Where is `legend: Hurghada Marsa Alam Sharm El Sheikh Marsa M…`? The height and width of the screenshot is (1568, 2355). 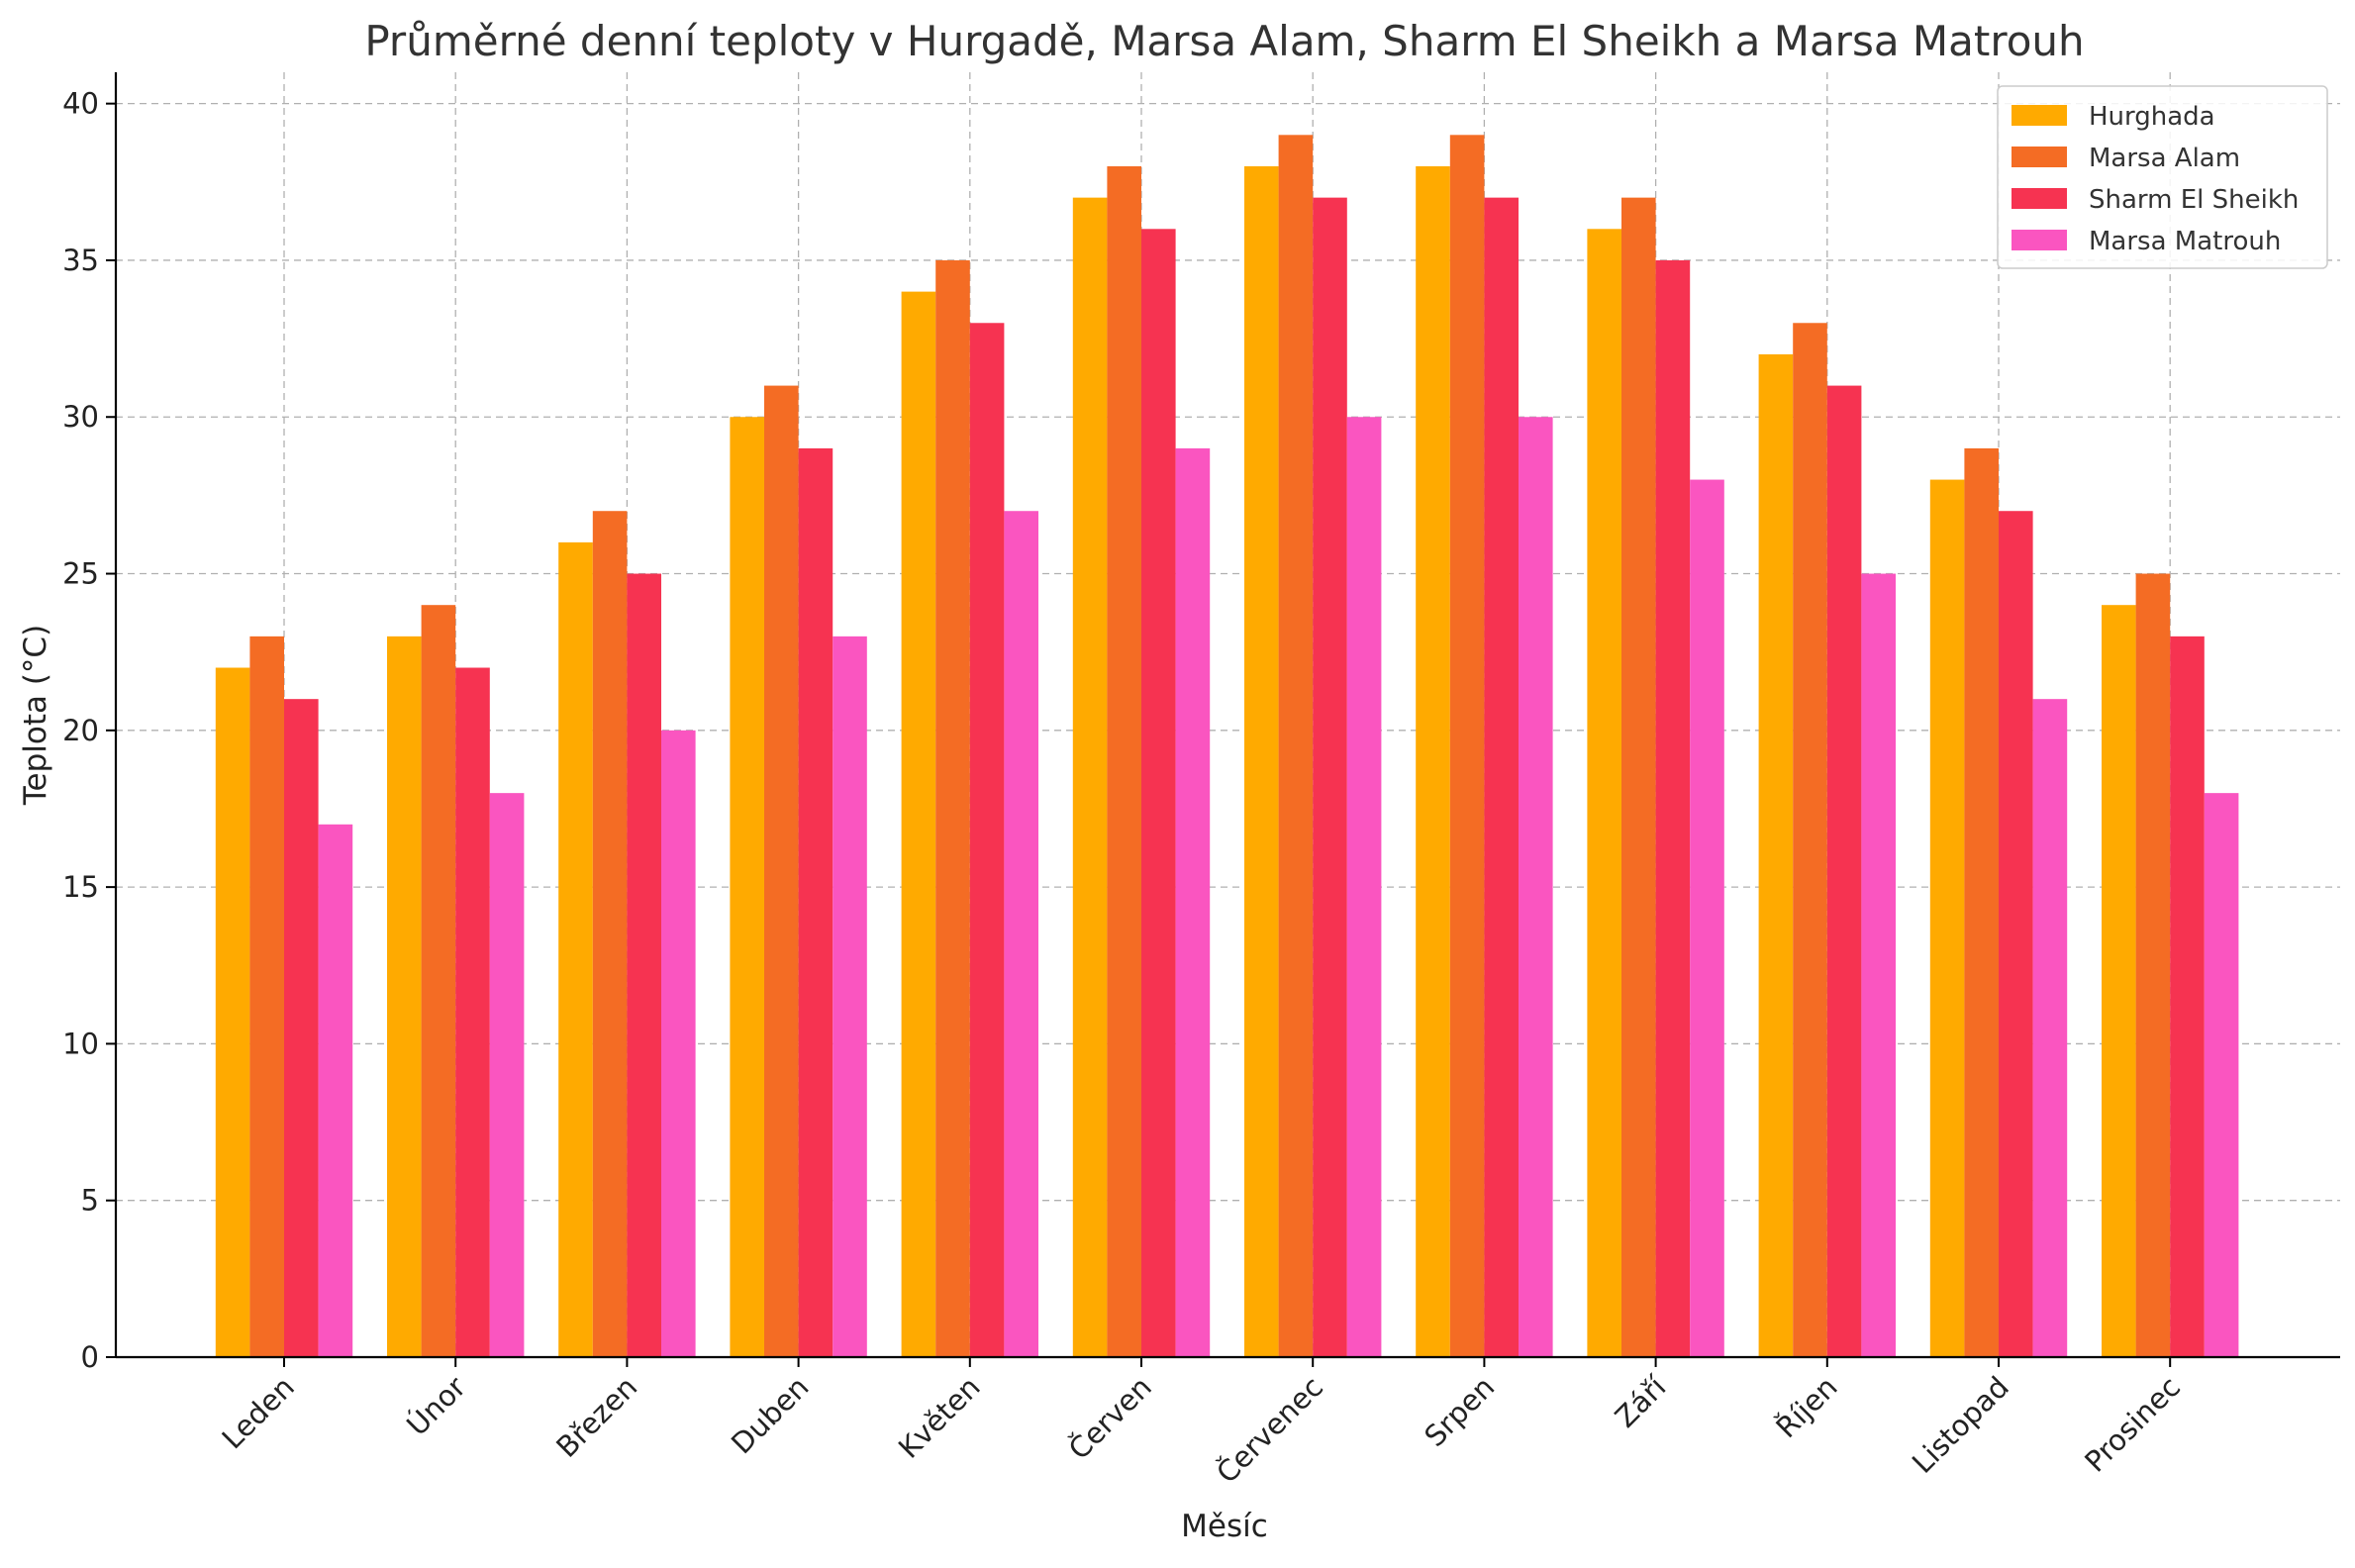 legend: Hurghada Marsa Alam Sharm El Sheikh Marsa M… is located at coordinates (2163, 177).